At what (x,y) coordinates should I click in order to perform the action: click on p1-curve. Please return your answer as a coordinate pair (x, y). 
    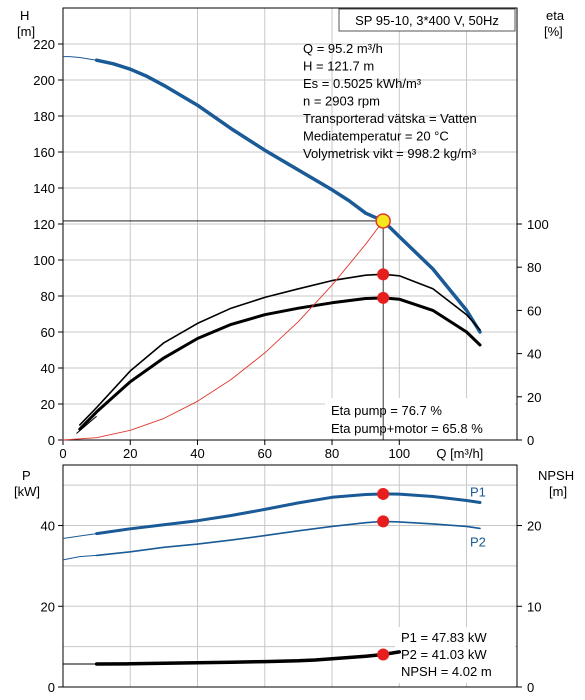
    Looking at the image, I should click on (288, 514).